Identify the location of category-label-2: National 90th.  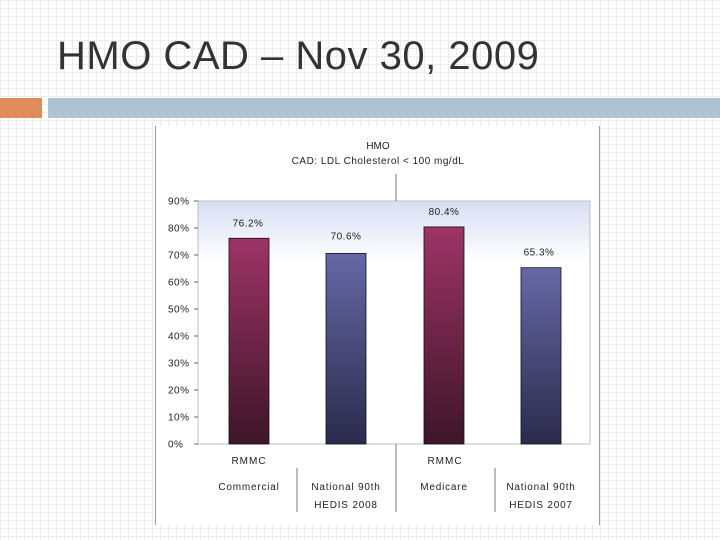
(345, 487).